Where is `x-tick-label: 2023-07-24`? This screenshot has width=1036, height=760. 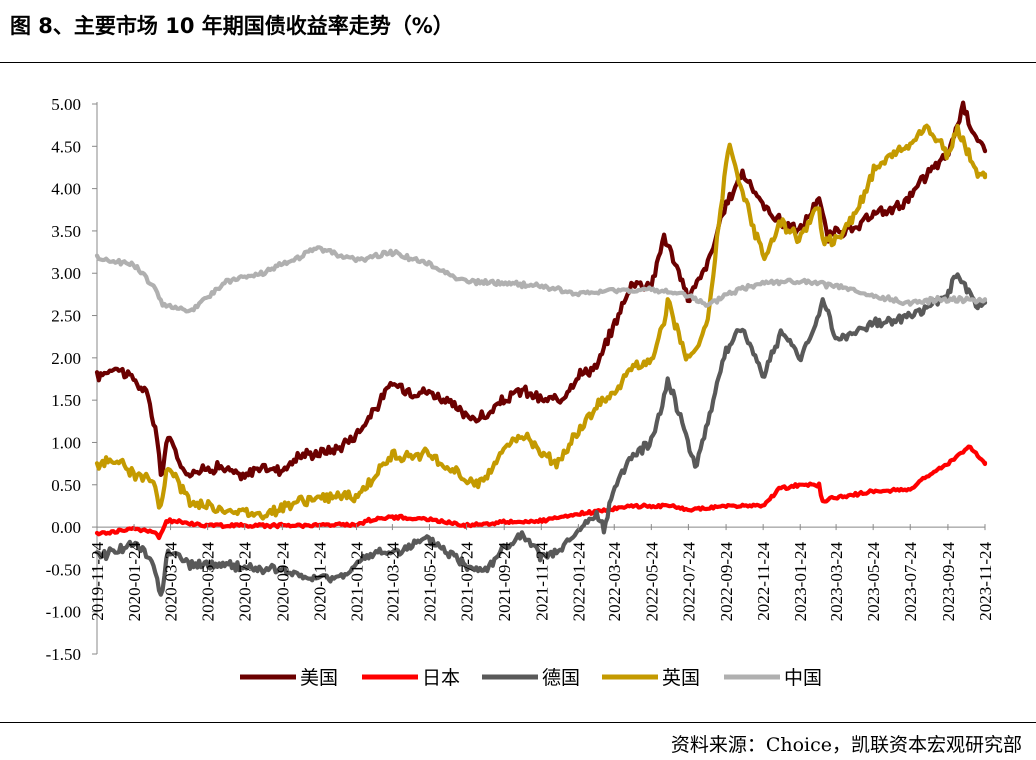 x-tick-label: 2023-07-24 is located at coordinates (910, 582).